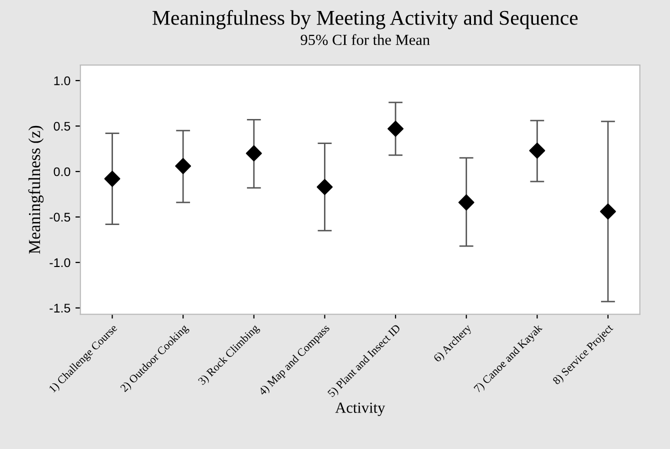  Describe the element at coordinates (60, 263) in the screenshot. I see `y-tick-label: -1.0` at that location.